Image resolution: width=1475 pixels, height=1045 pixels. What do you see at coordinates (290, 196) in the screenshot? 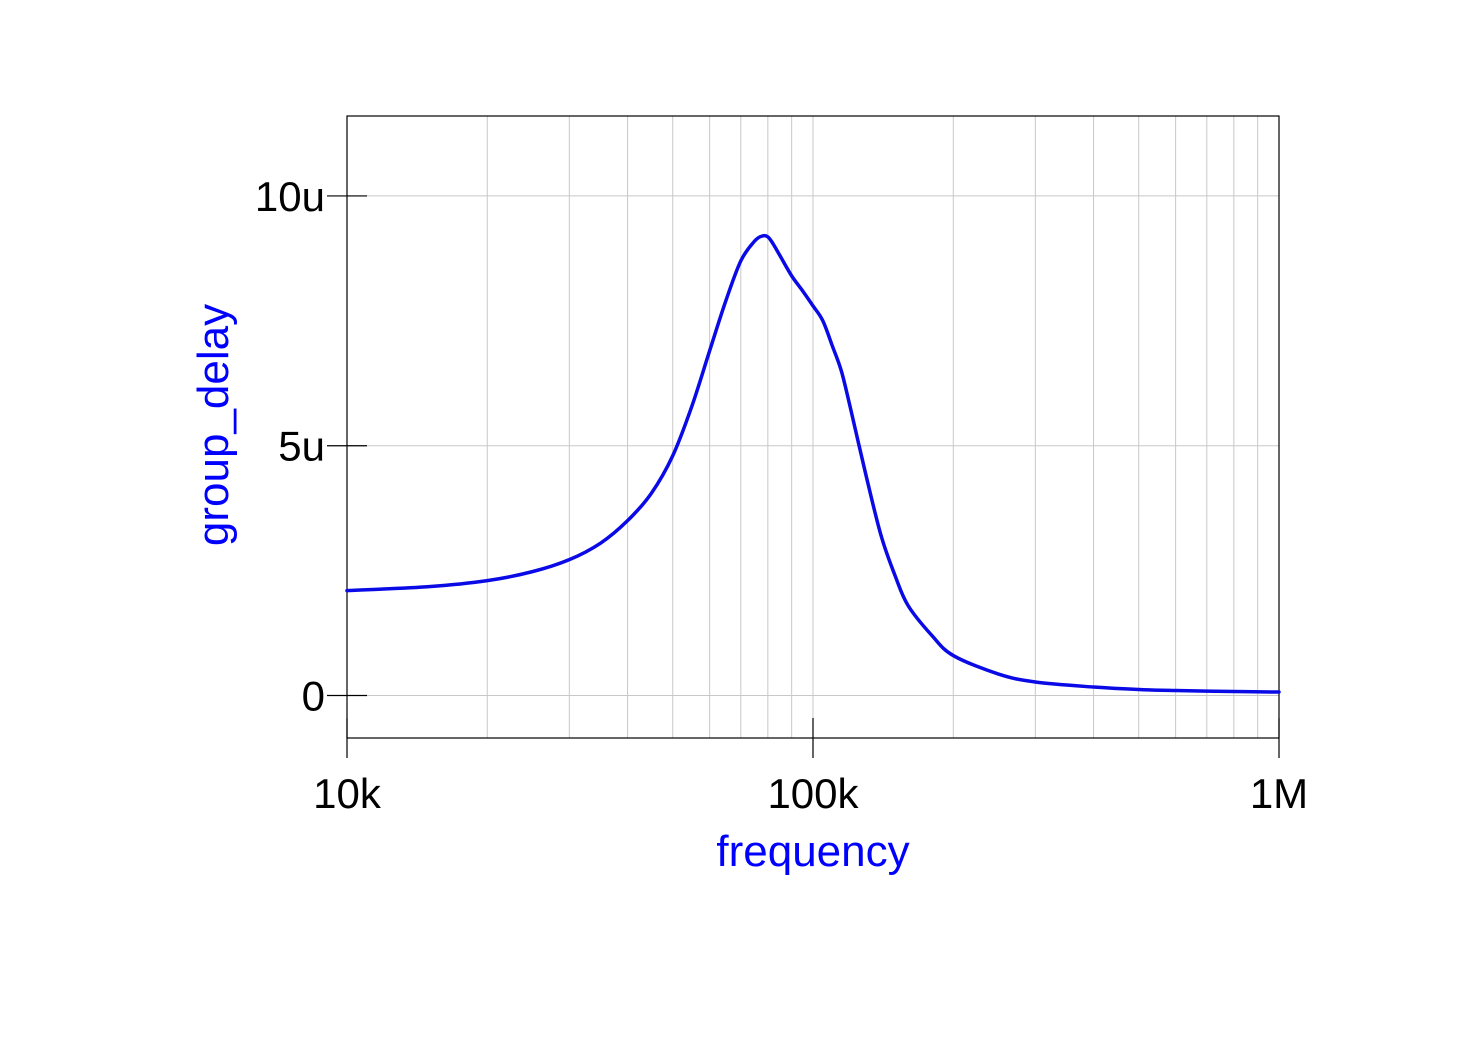
I see `y-tick-label: 10u` at bounding box center [290, 196].